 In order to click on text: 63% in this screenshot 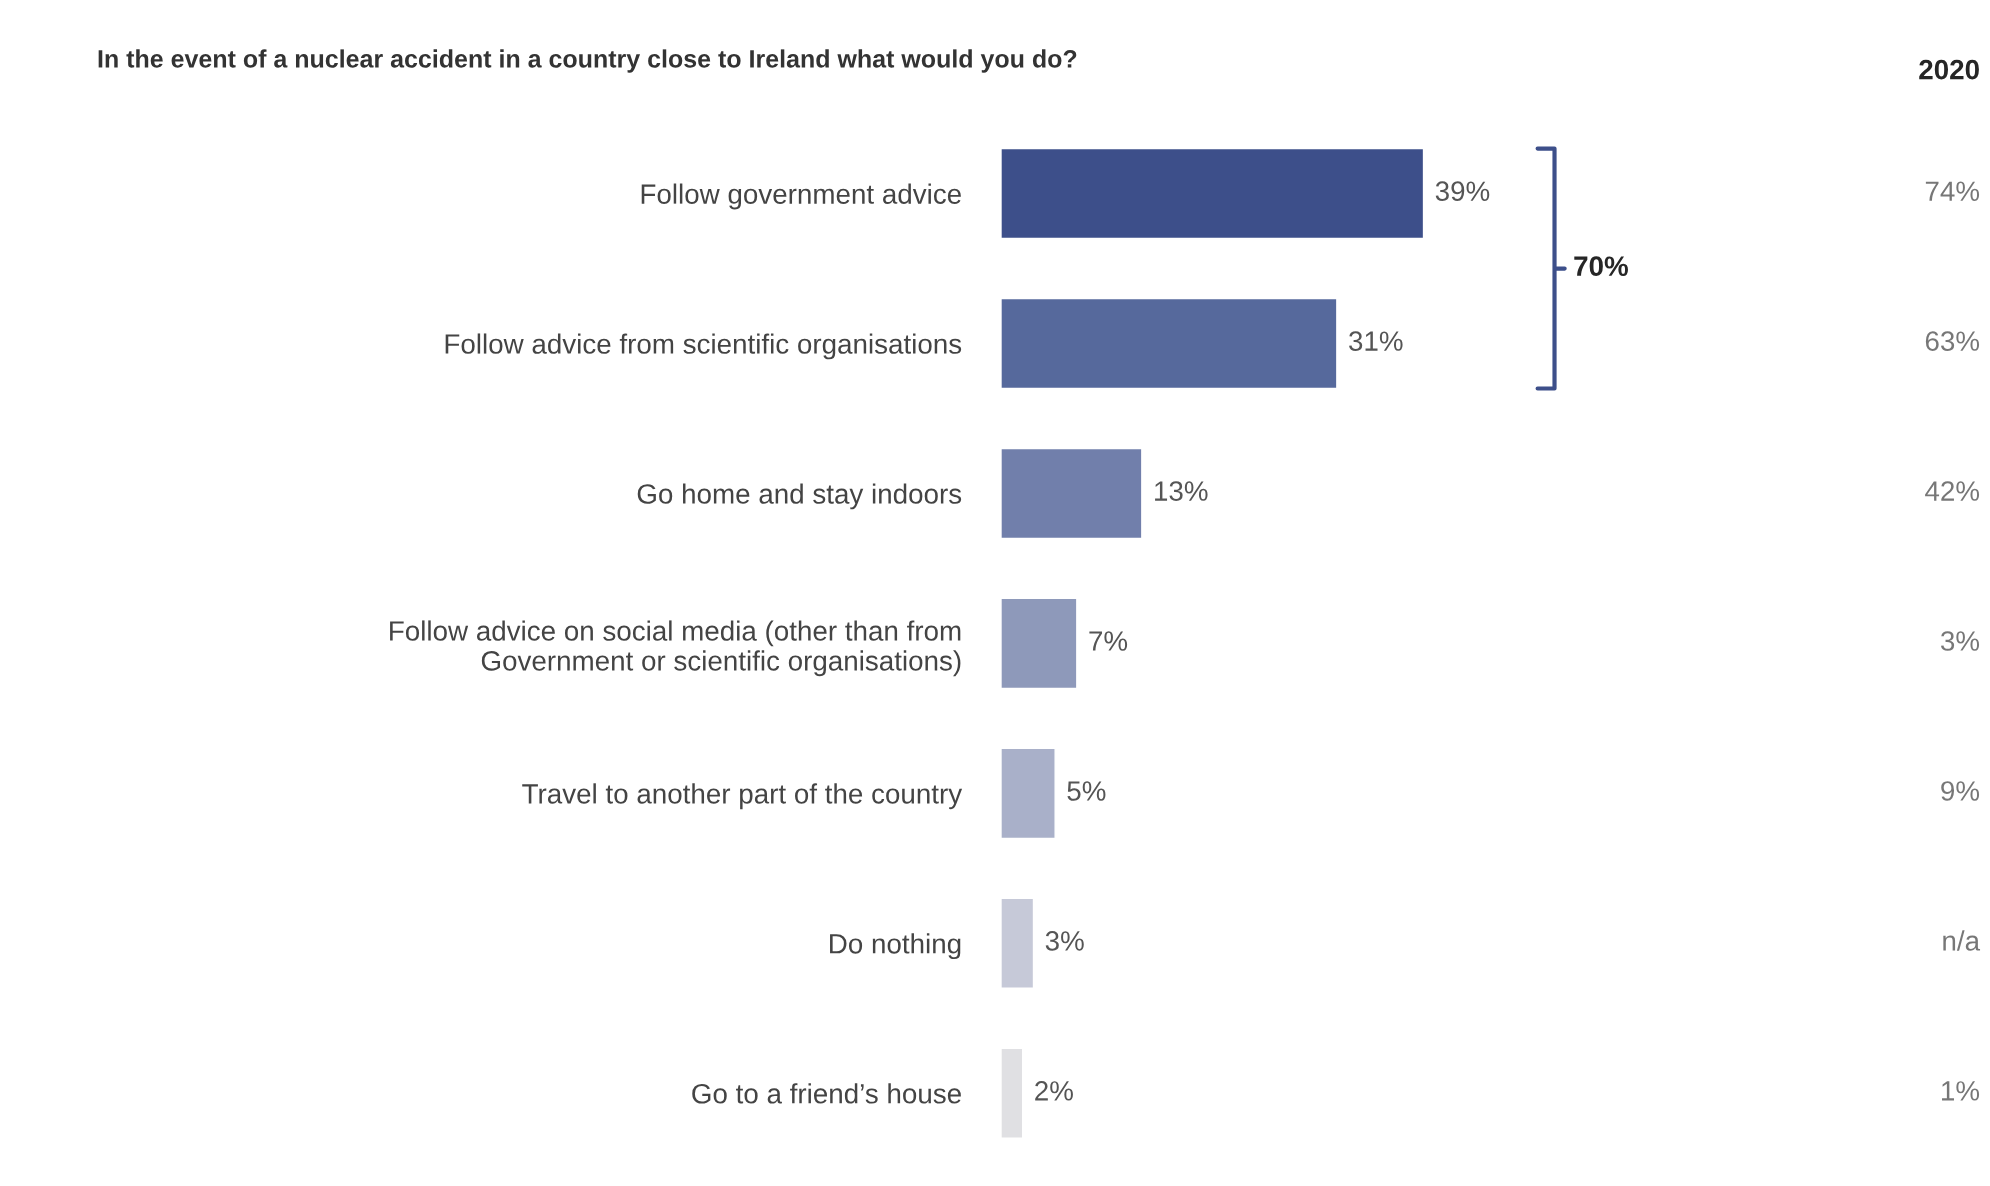, I will do `click(1952, 341)`.